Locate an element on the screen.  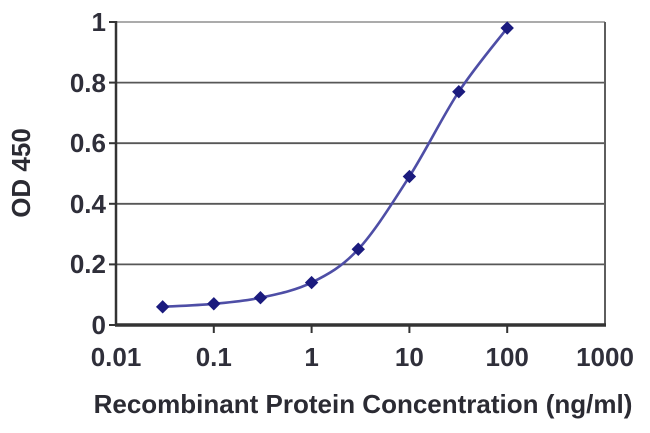
x-tick-label: 1000 is located at coordinates (605, 357).